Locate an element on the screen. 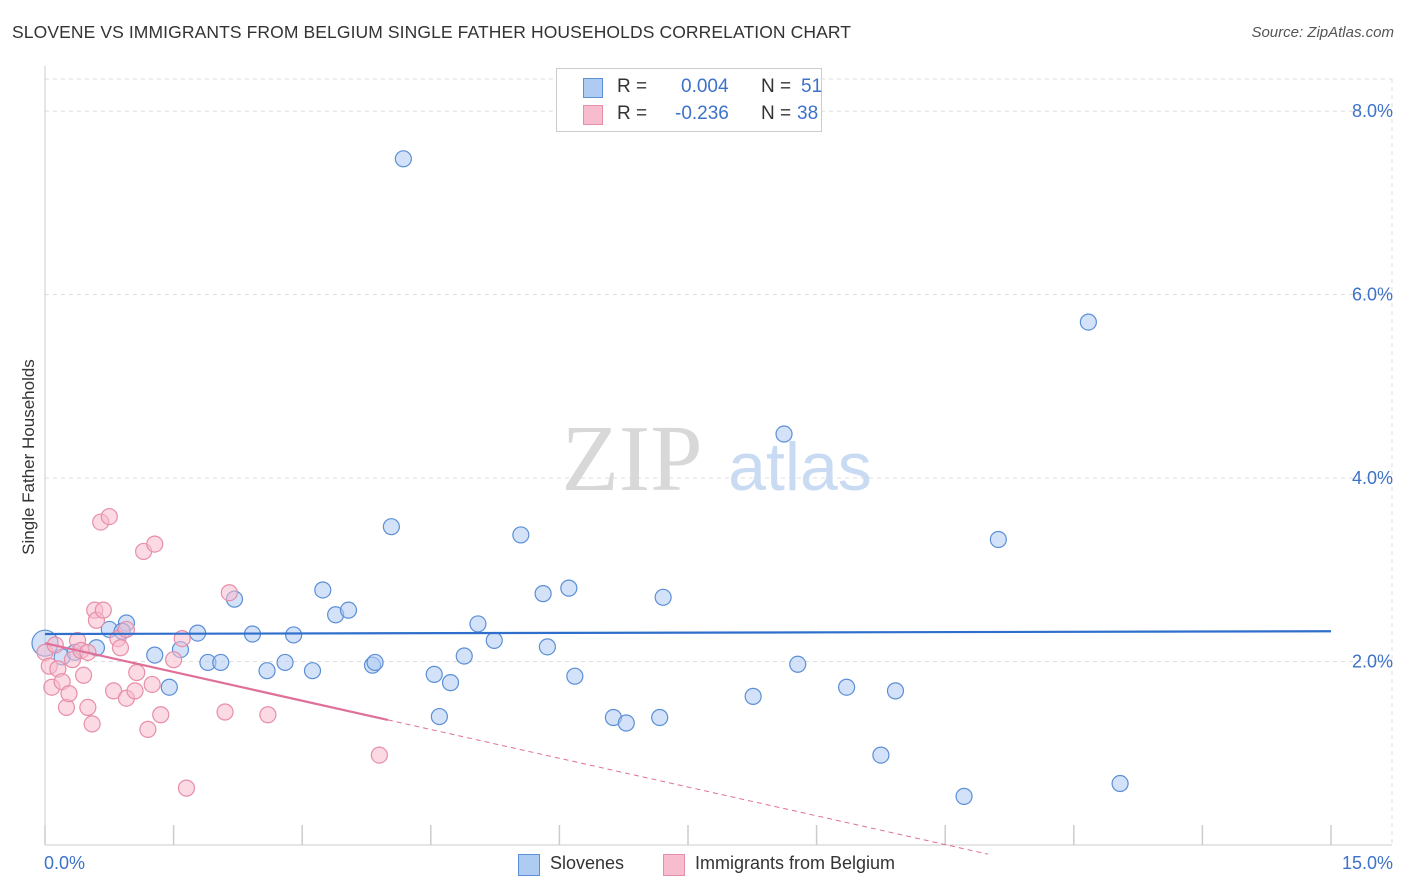  source-label: Source: ZipAtlas.com is located at coordinates (1322, 32).